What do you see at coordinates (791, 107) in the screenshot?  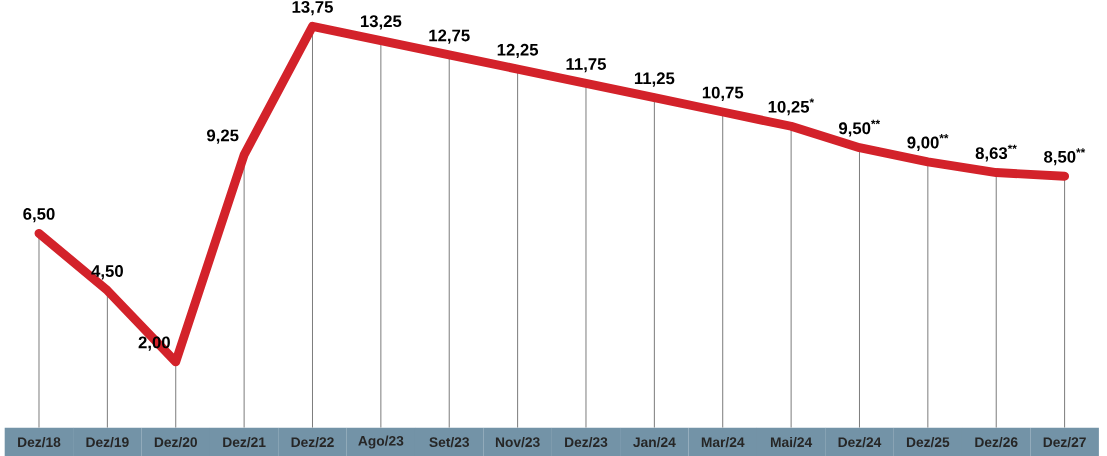 I see `data-label: 10,25$^{*}$` at bounding box center [791, 107].